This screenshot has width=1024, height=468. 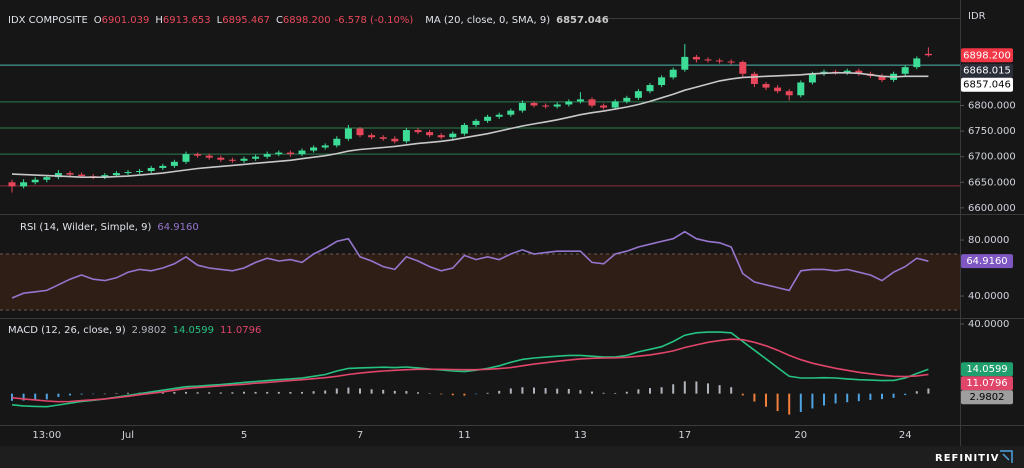 I want to click on y-tick-label: 6800.000, so click(x=992, y=106).